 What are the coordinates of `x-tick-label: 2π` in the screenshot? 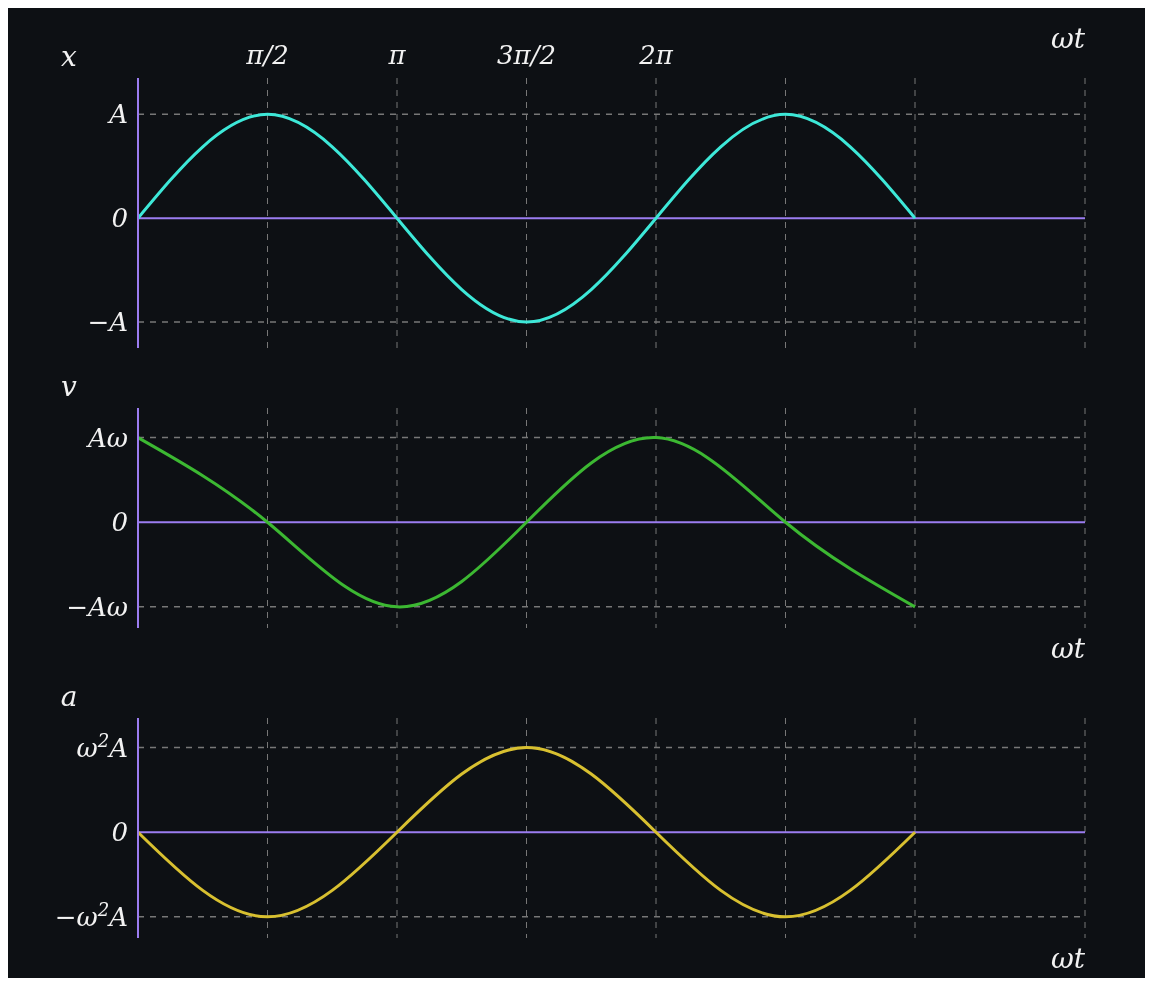 It's located at (656, 55).